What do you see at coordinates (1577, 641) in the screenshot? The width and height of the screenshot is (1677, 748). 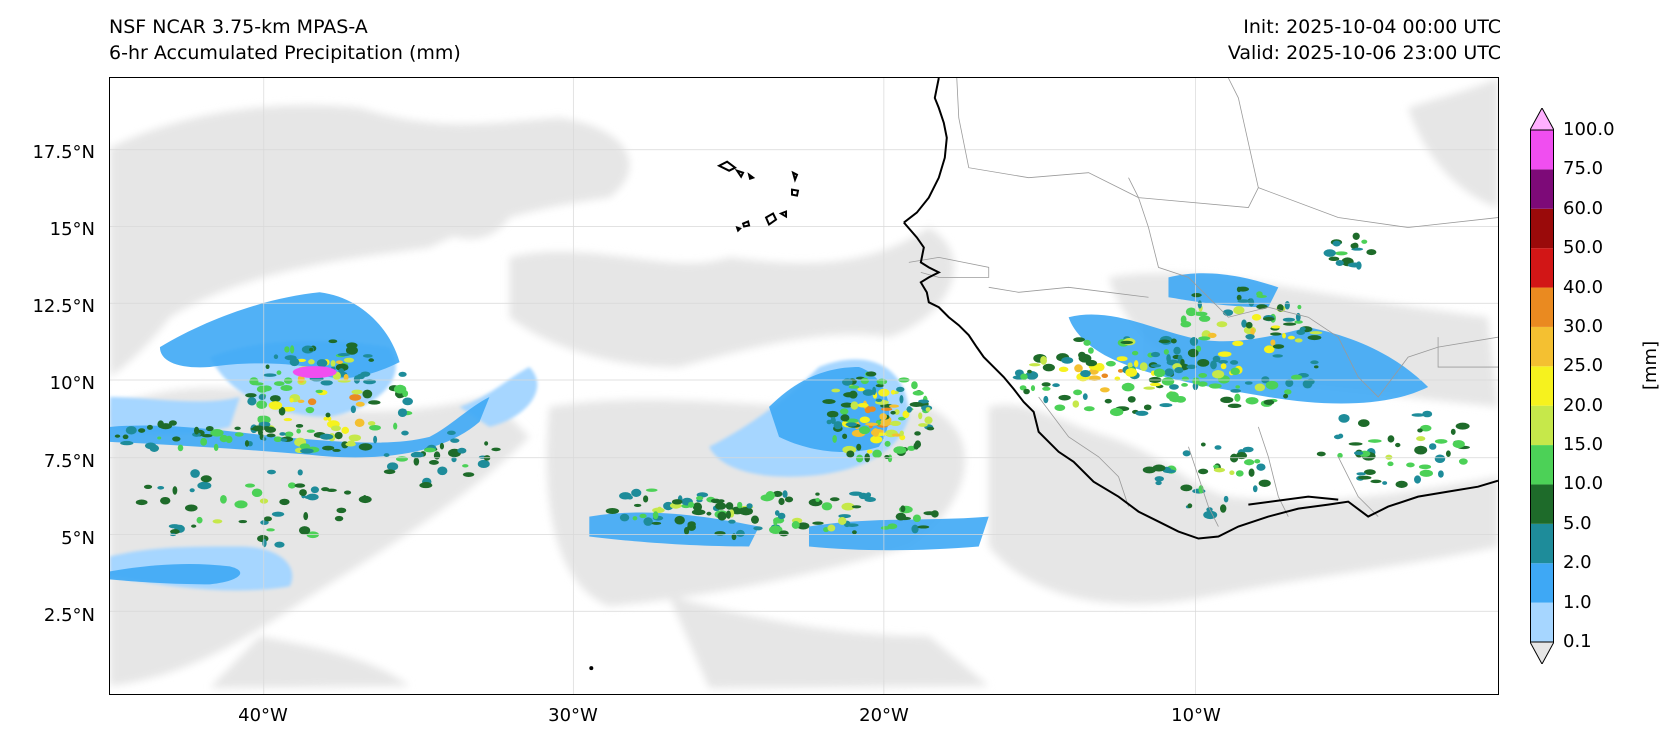 I see `colorbar-label: 0.1` at bounding box center [1577, 641].